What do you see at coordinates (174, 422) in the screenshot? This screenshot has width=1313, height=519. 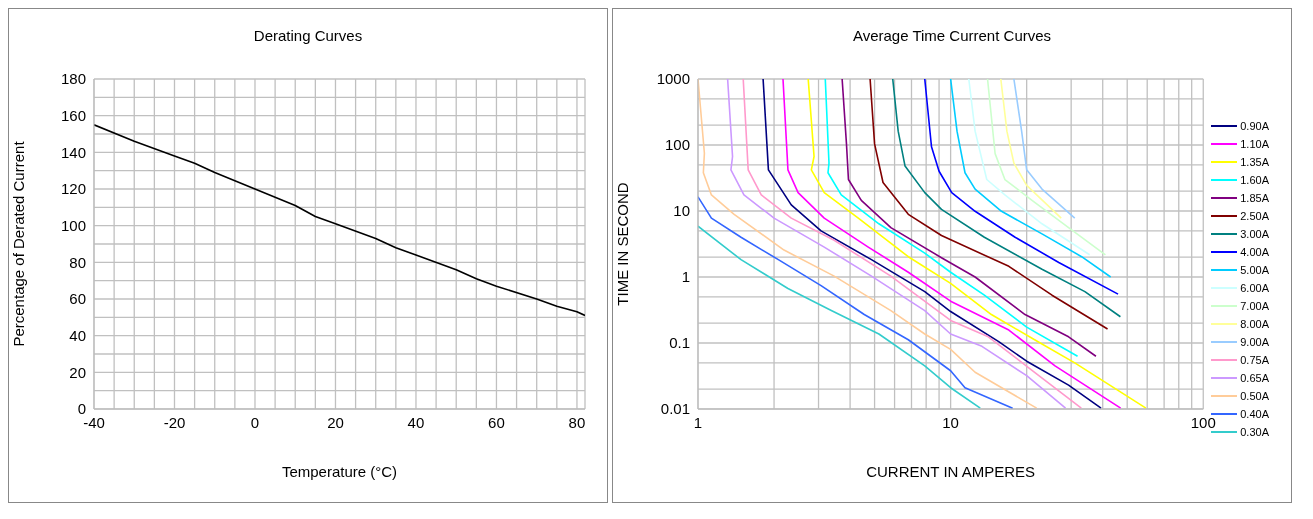 I see `x-tick-label: -20` at bounding box center [174, 422].